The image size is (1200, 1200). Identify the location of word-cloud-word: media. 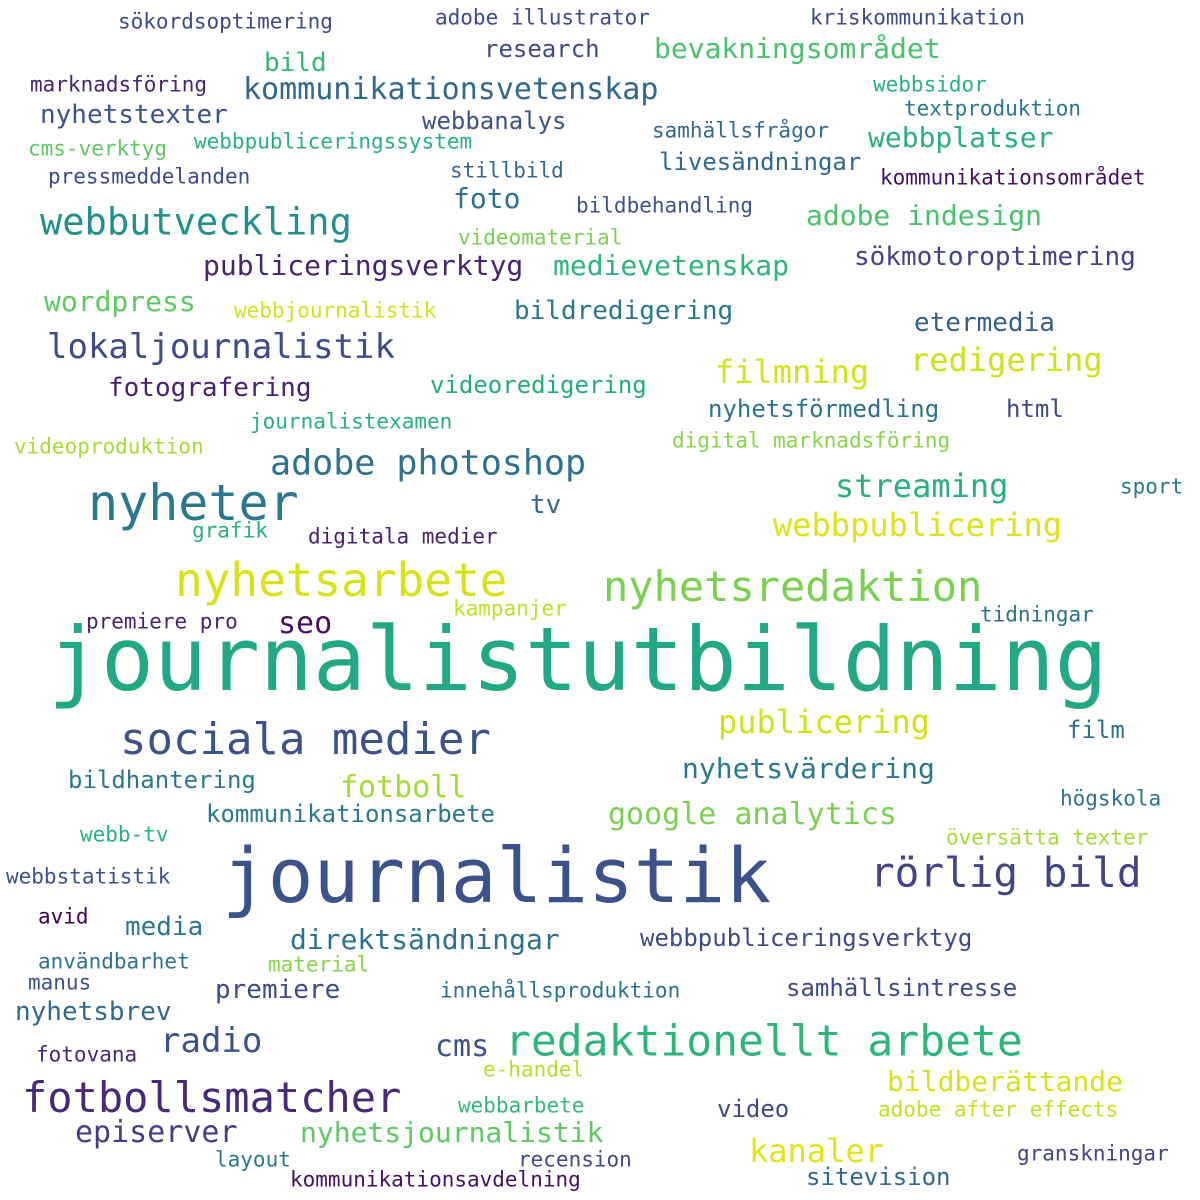
(164, 927).